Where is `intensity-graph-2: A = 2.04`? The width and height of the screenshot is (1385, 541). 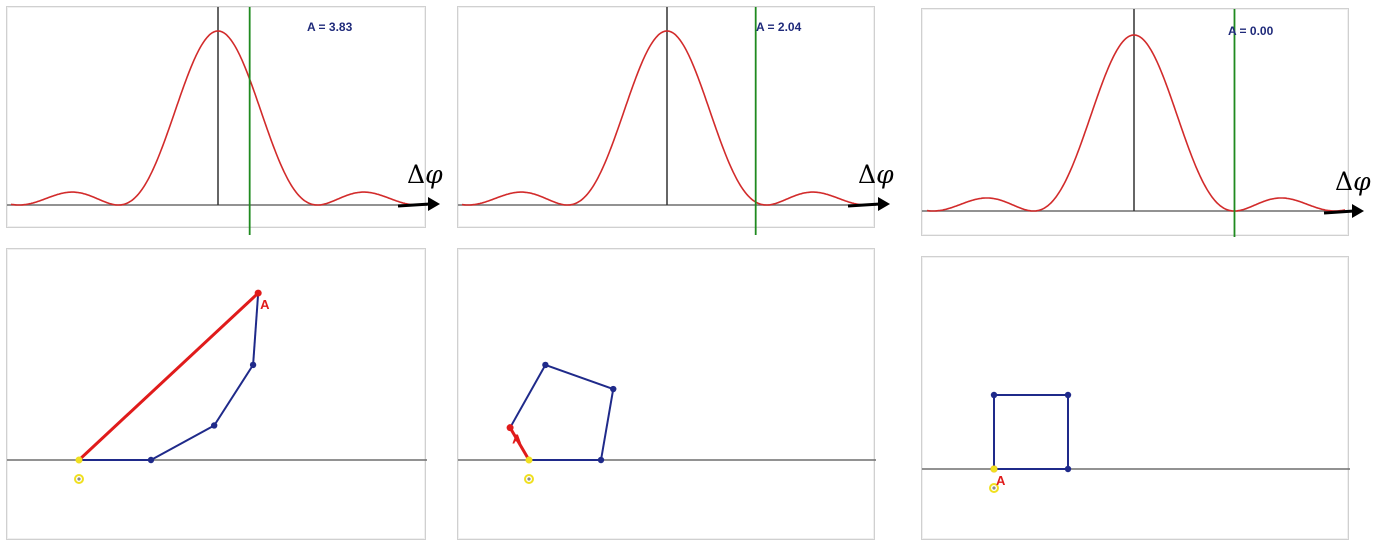 intensity-graph-2: A = 2.04 is located at coordinates (666, 117).